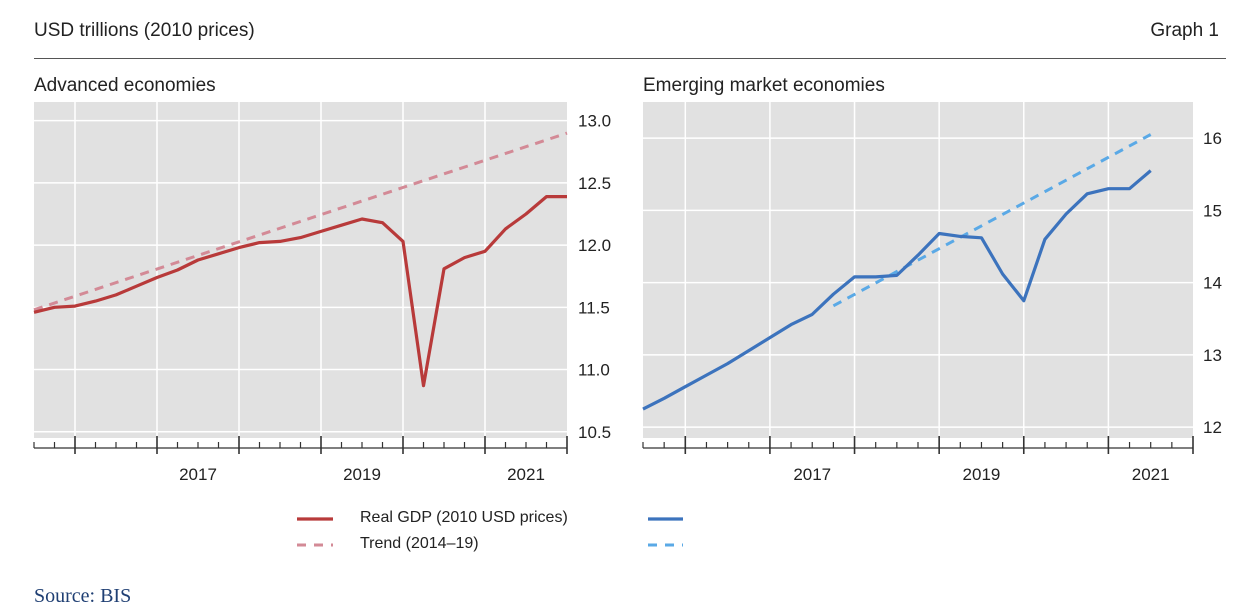  What do you see at coordinates (125, 85) in the screenshot?
I see `panel-title-advanced: Advanced economies` at bounding box center [125, 85].